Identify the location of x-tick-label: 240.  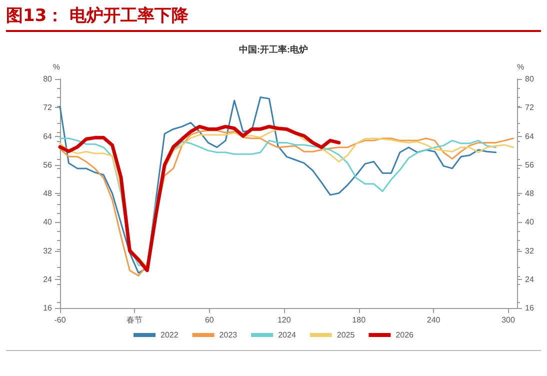
(433, 320).